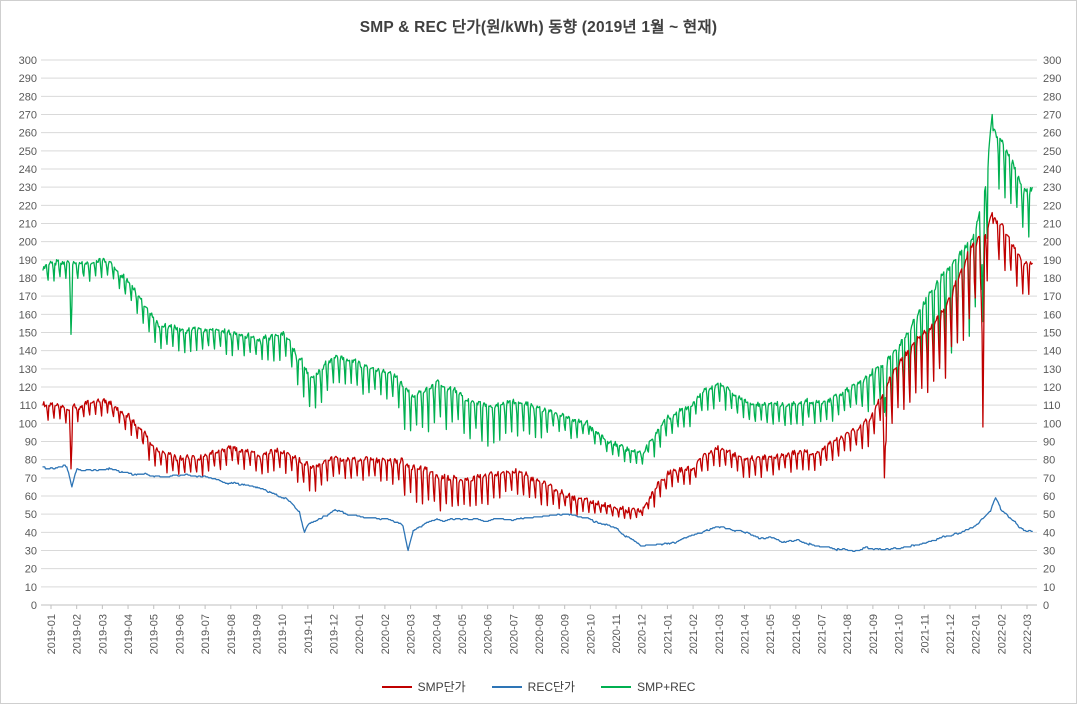 This screenshot has width=1077, height=704. What do you see at coordinates (591, 634) in the screenshot?
I see `svg-text: 2020-10` at bounding box center [591, 634].